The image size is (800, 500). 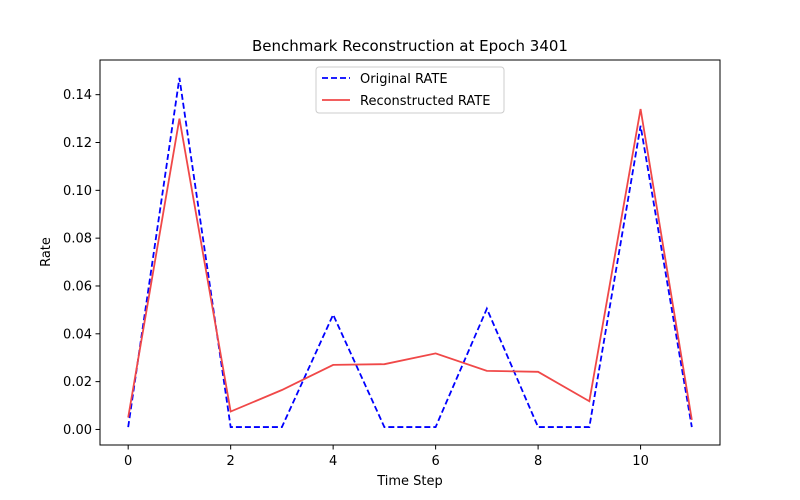 I want to click on y-tick-label: 0.08, so click(x=77, y=239).